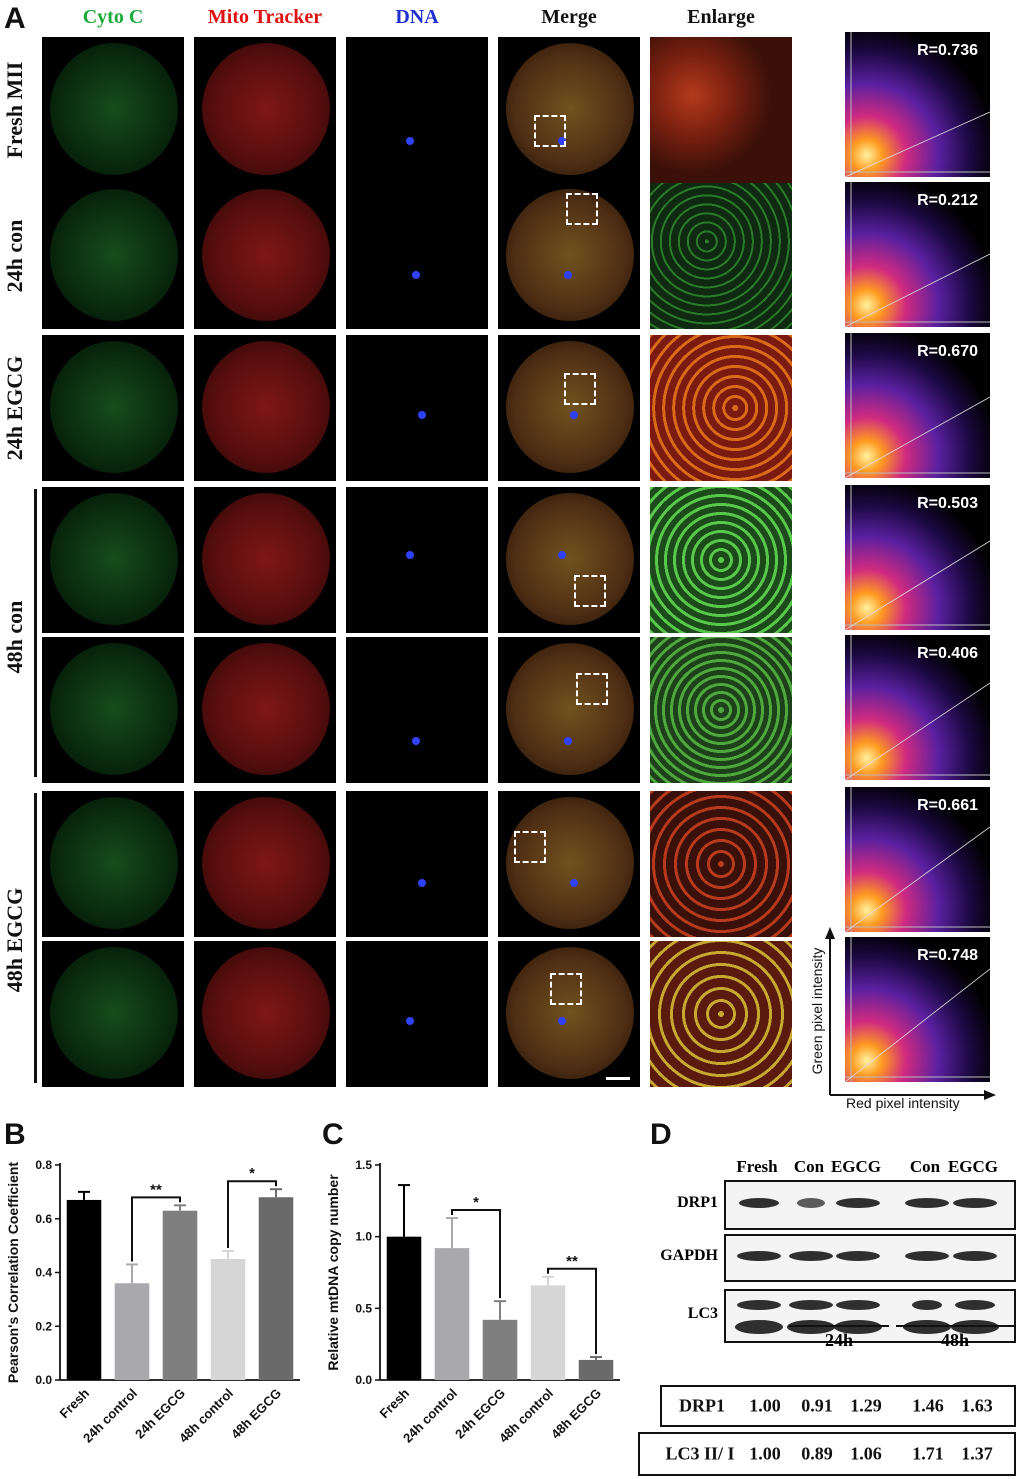  I want to click on blot-label: LC3, so click(702, 1313).